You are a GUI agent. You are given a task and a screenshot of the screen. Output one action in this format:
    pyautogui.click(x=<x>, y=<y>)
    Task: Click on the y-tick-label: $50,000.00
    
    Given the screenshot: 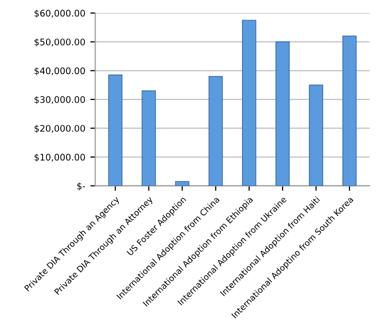 What is the action you would take?
    pyautogui.click(x=59, y=42)
    